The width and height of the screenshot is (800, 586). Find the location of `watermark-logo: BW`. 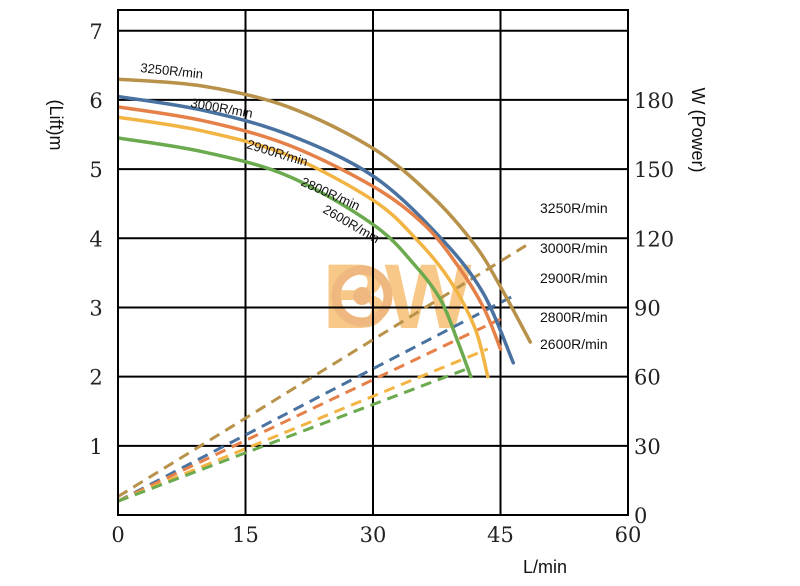

watermark-logo: BW is located at coordinates (398, 297).